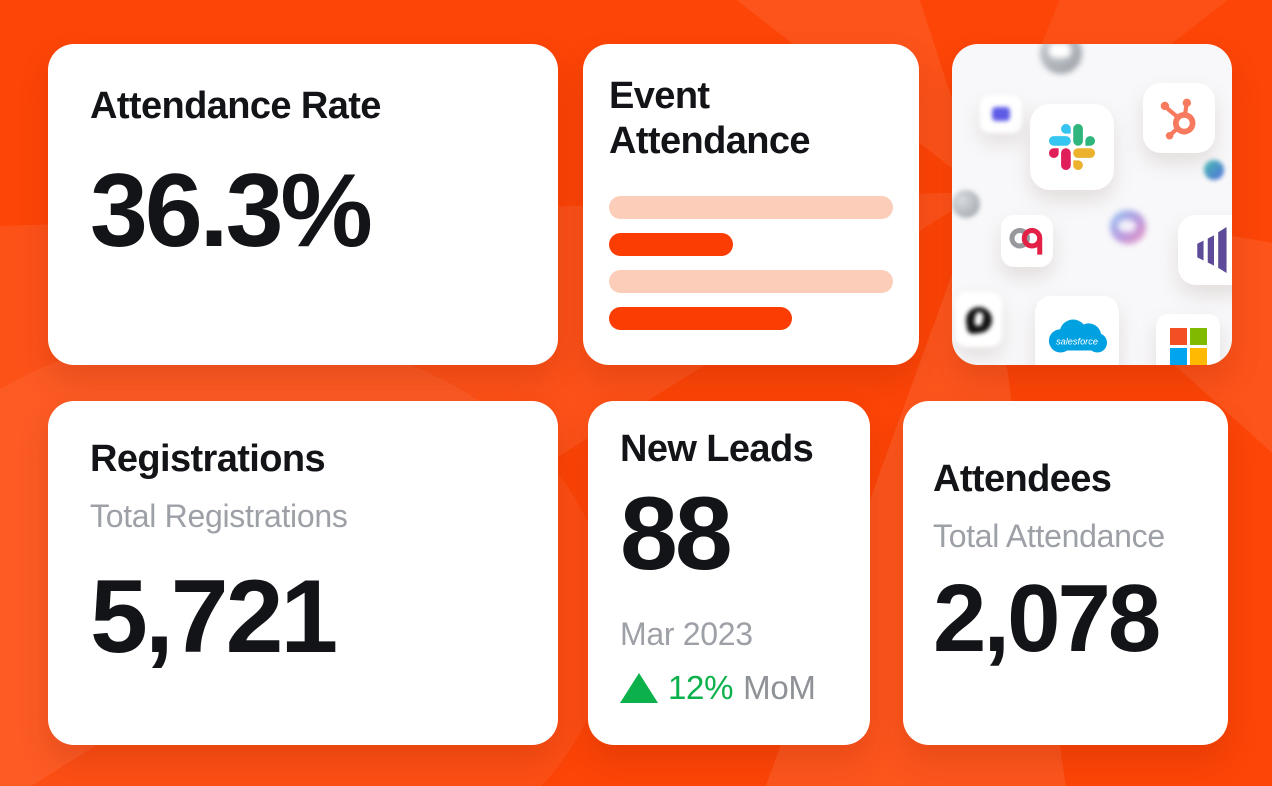  I want to click on gradient-chat-app-icon, so click(1128, 227).